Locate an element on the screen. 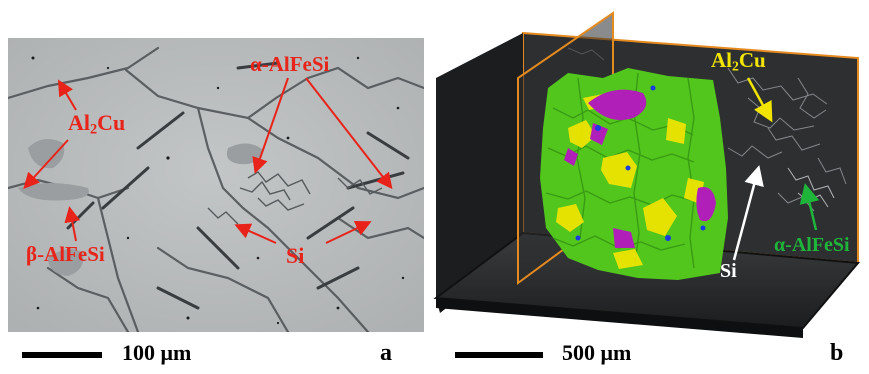 Image resolution: width=869 pixels, height=374 pixels. arrow-beta is located at coordinates (72, 224).